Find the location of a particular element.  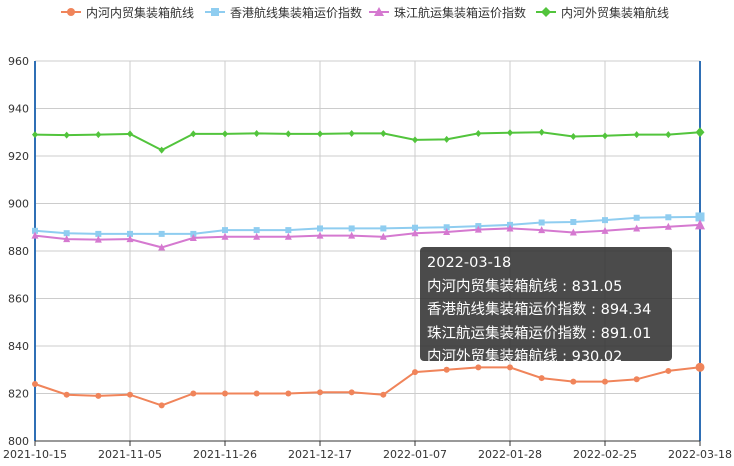

y-tick-label: 820 is located at coordinates (18, 394).